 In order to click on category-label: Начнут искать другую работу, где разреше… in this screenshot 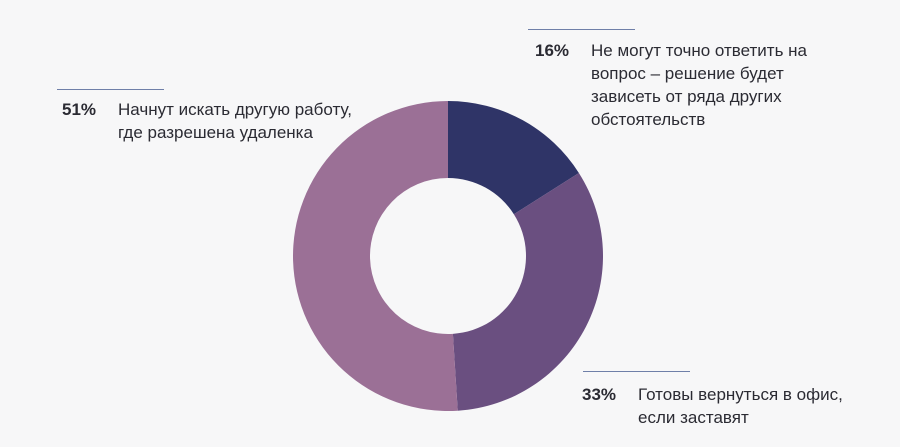, I will do `click(235, 121)`.